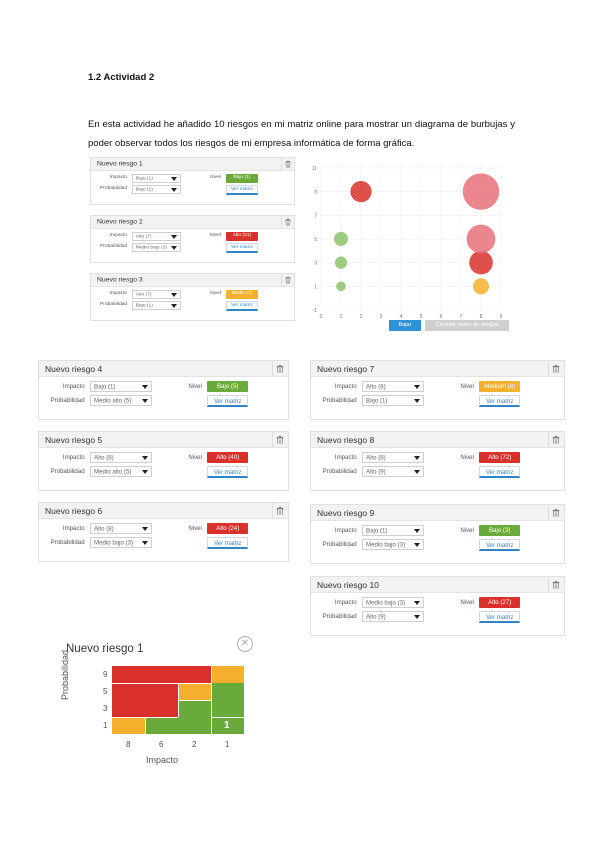  Describe the element at coordinates (74, 368) in the screenshot. I see `risk-title: Nuevo riesgo 4` at that location.